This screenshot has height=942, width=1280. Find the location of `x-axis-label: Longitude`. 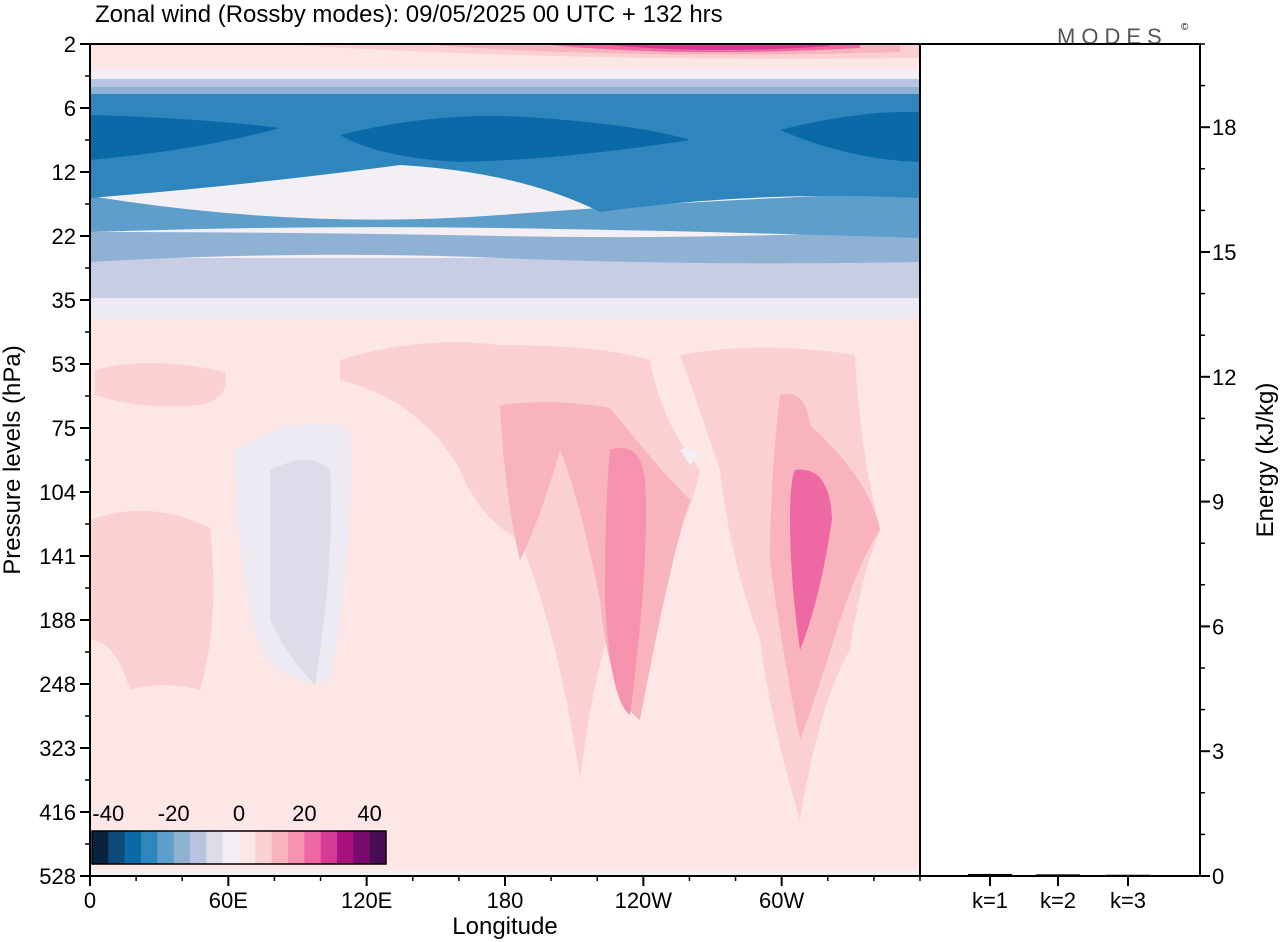

x-axis-label: Longitude is located at coordinates (504, 926).